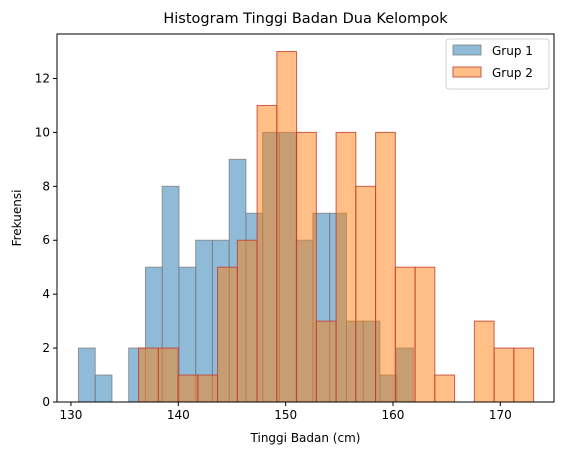 This screenshot has width=562, height=459. What do you see at coordinates (46, 402) in the screenshot?
I see `y-tick-label: 0` at bounding box center [46, 402].